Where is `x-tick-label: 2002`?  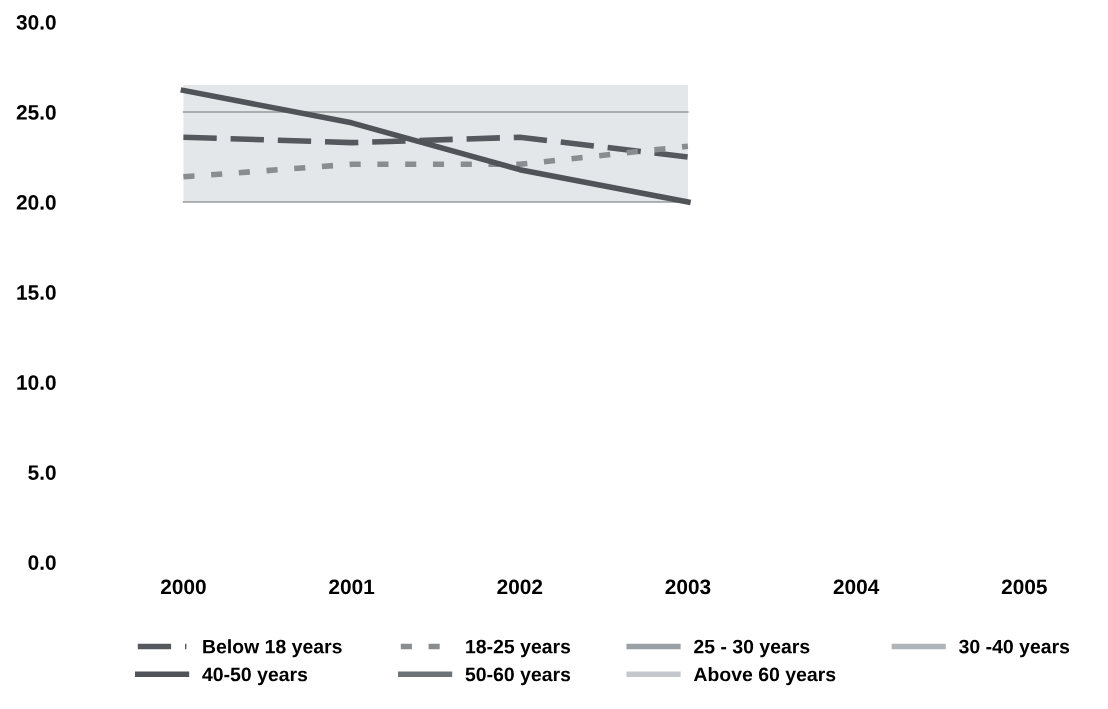 x-tick-label: 2002 is located at coordinates (520, 587).